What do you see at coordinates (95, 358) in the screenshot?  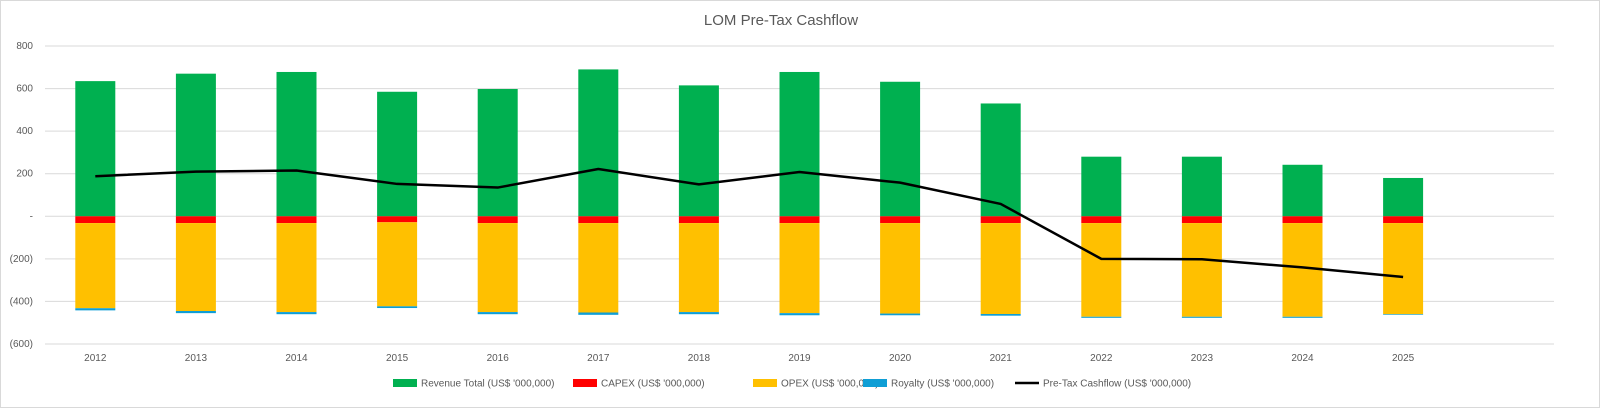 I see `x-tick-label: 2012` at bounding box center [95, 358].